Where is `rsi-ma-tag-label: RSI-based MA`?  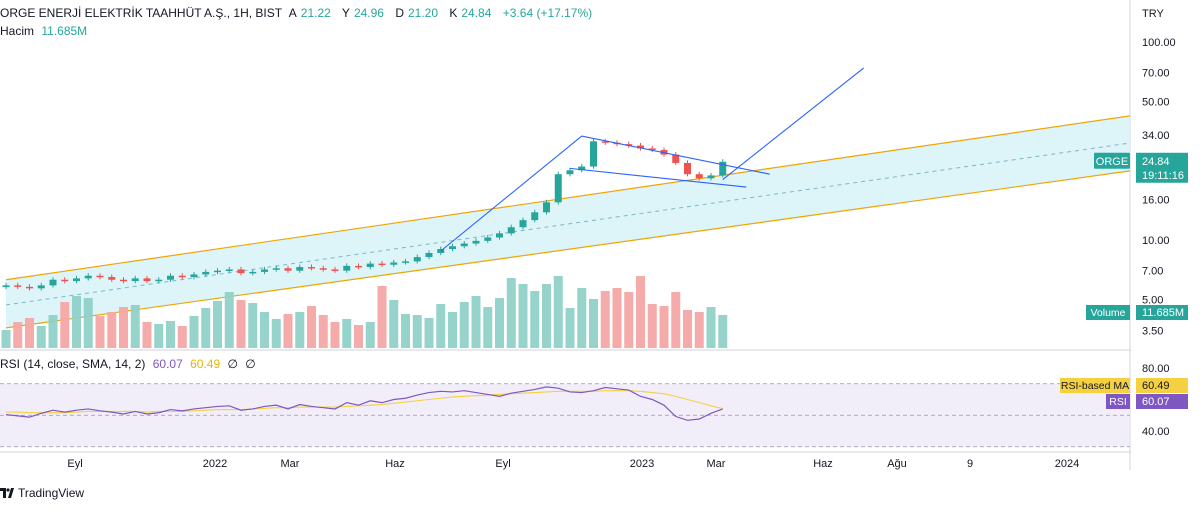
rsi-ma-tag-label: RSI-based MA is located at coordinates (1095, 386).